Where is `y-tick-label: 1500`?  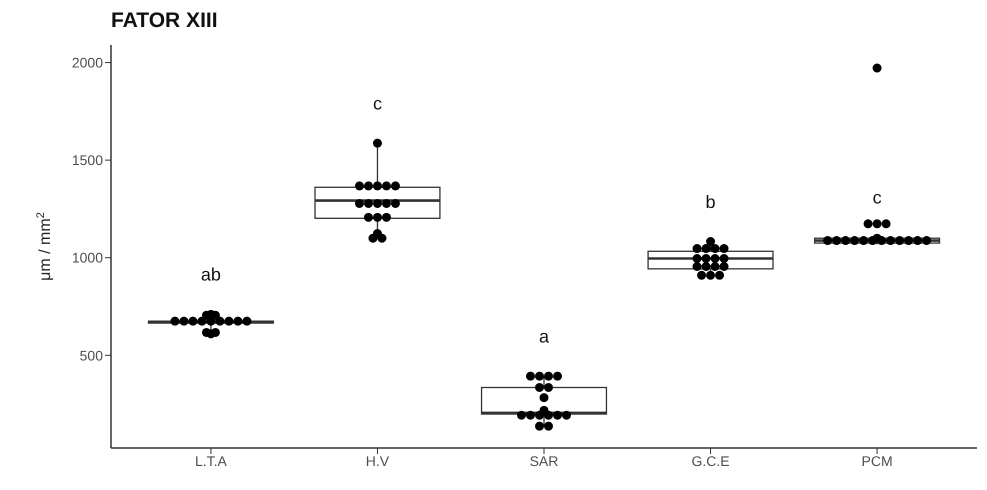 y-tick-label: 1500 is located at coordinates (88, 160).